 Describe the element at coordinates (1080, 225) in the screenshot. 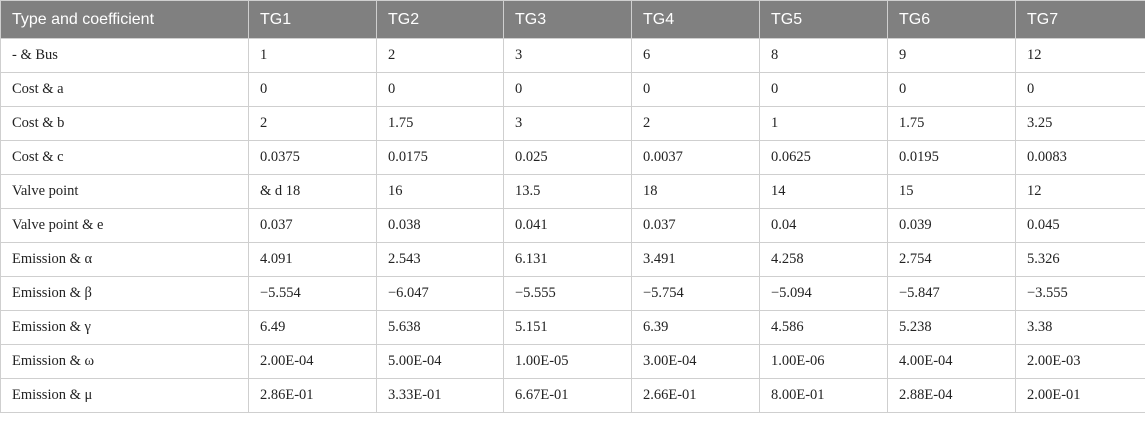

I see `table-cell: 0.045` at that location.